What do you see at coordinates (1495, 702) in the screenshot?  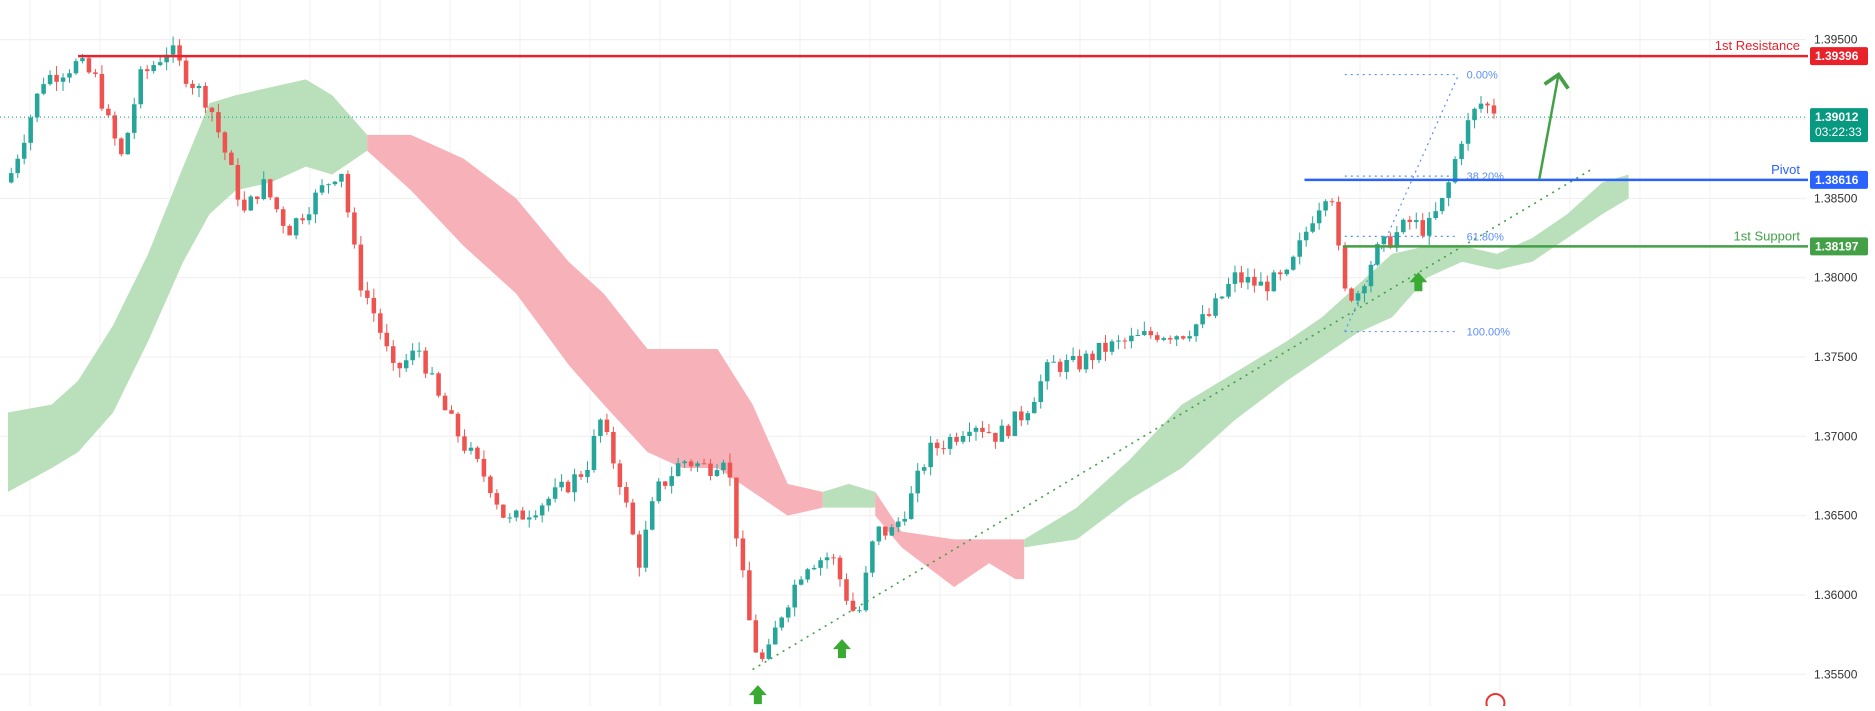 I see `logo-icon` at bounding box center [1495, 702].